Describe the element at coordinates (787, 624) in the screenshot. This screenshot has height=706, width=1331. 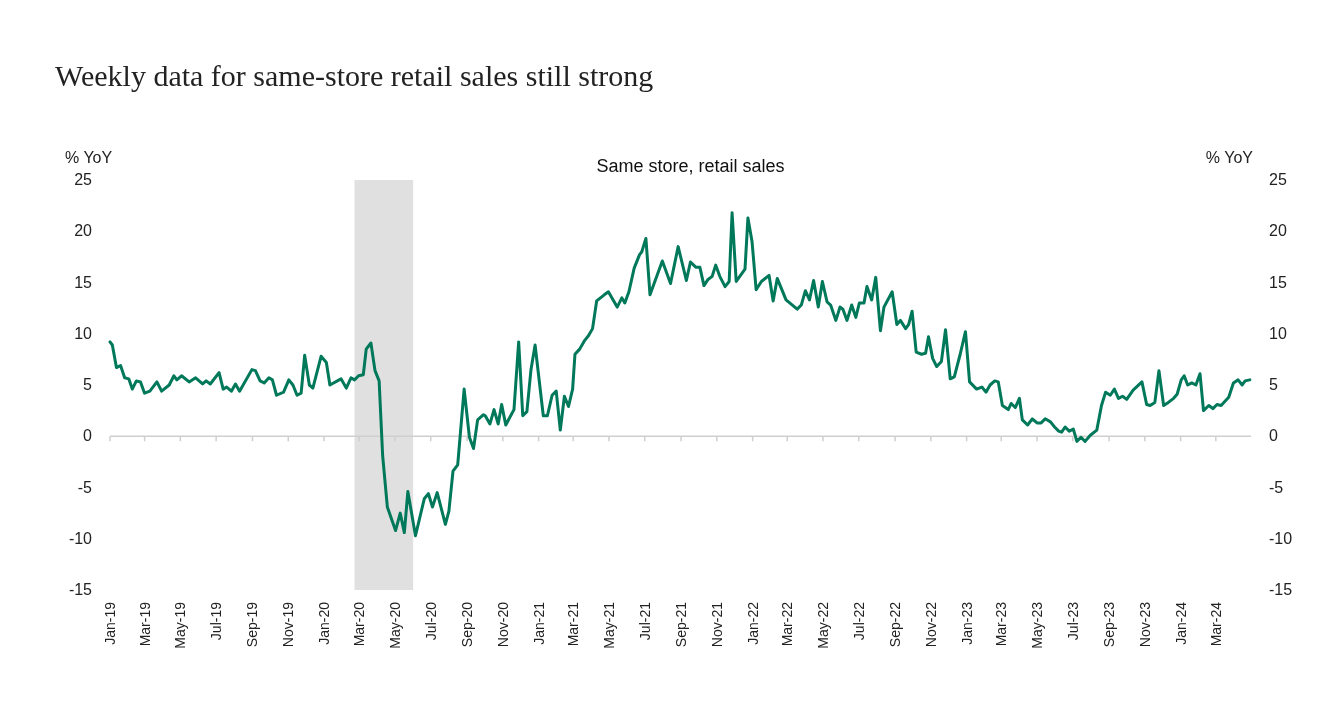
I see `x-tick-label: Mar-22` at that location.